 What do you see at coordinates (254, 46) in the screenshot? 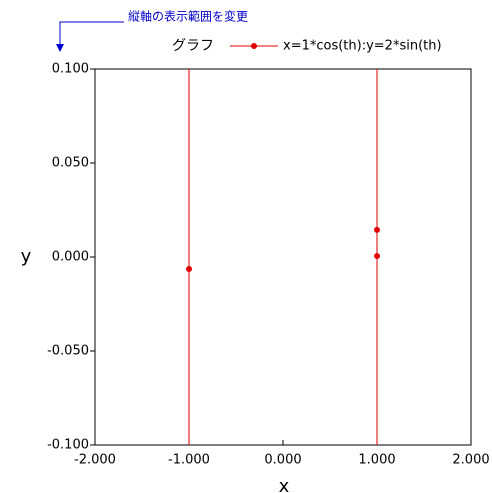
I see `legend-marker` at bounding box center [254, 46].